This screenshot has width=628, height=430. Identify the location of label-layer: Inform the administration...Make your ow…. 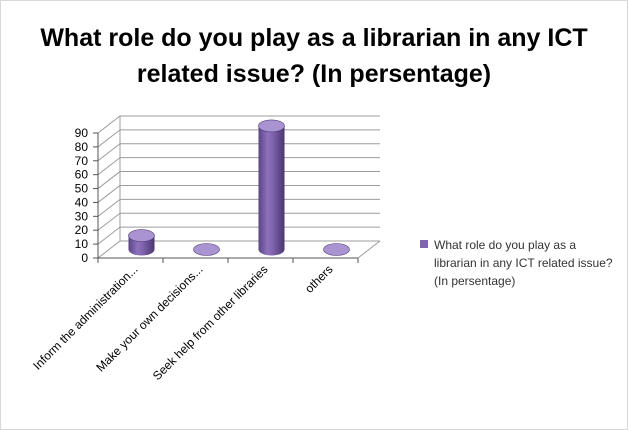
(182, 322).